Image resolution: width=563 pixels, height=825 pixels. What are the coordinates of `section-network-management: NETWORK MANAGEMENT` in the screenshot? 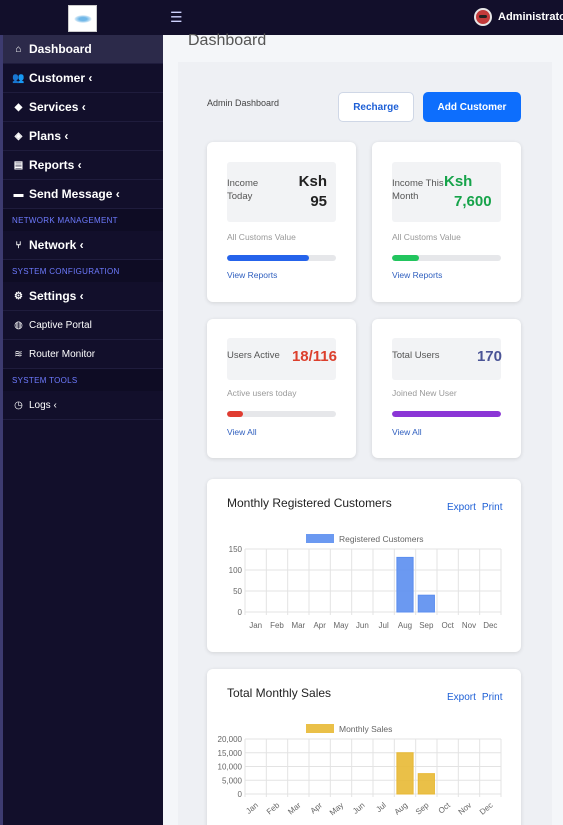 It's located at (83, 220).